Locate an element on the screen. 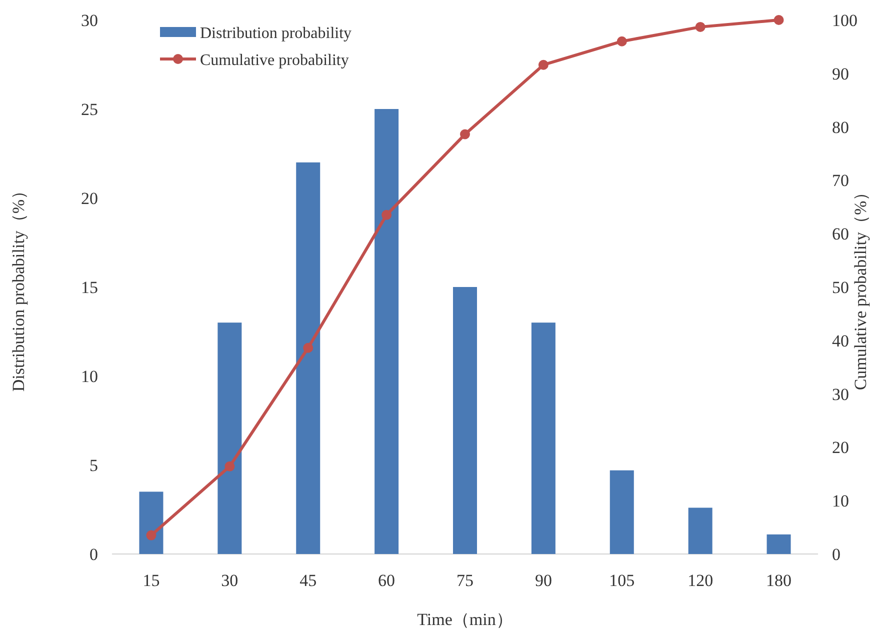 The width and height of the screenshot is (878, 632). y2-tick-label: 70 is located at coordinates (840, 180).